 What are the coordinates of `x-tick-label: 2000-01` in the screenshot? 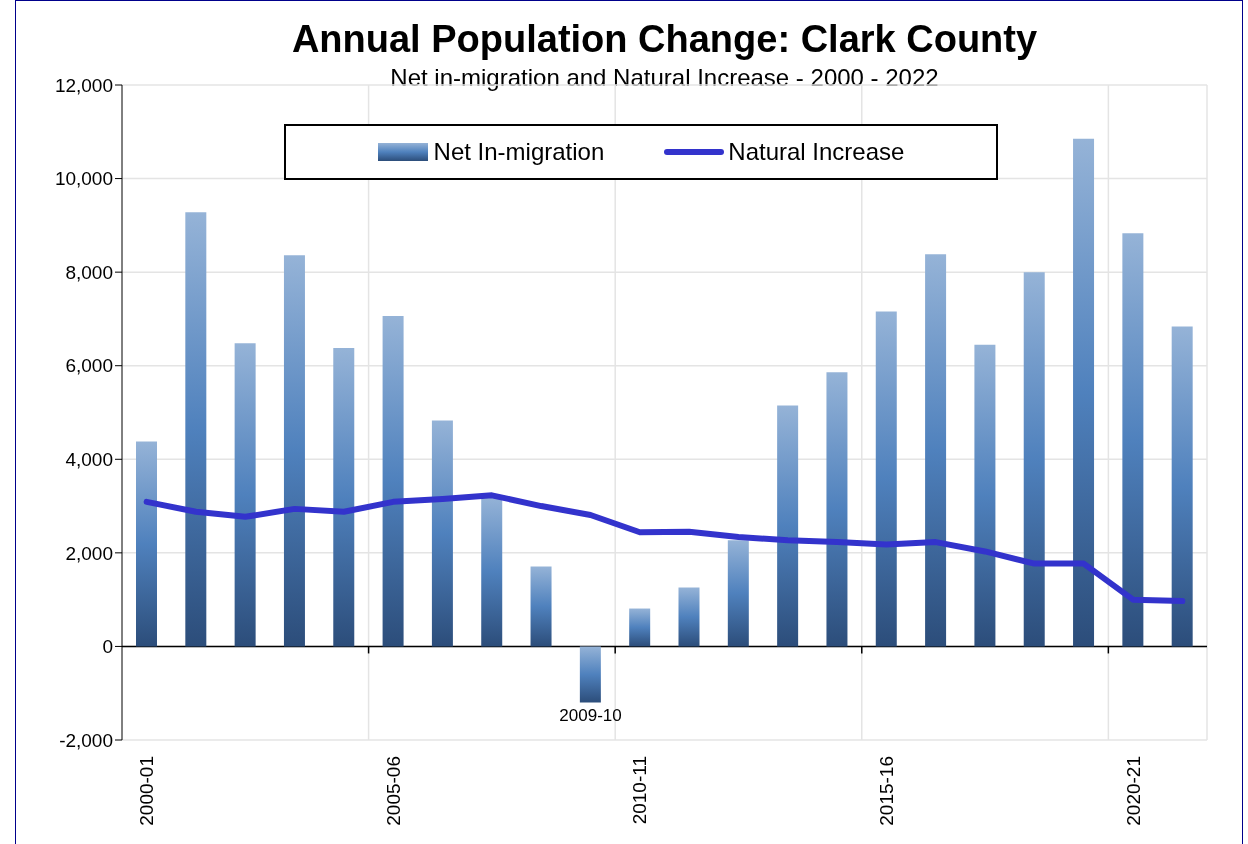 It's located at (147, 791).